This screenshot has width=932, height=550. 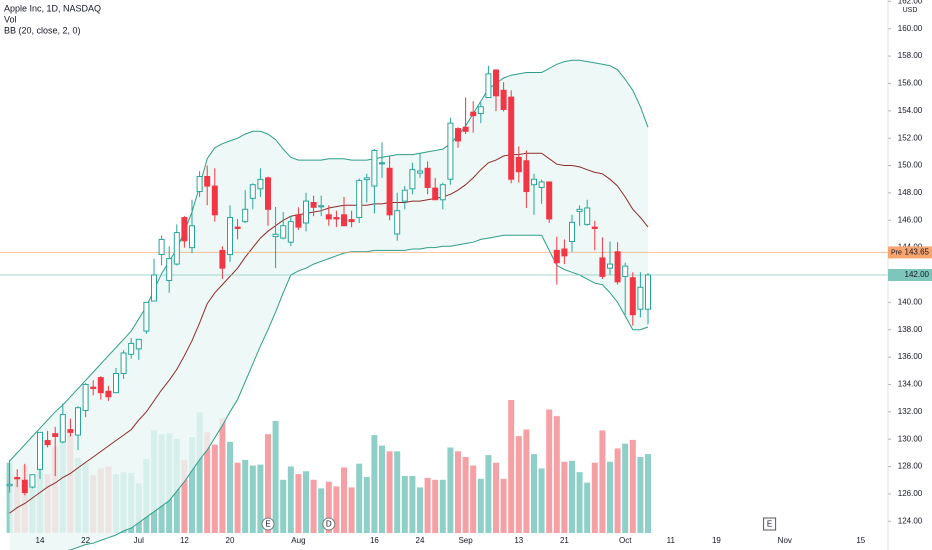 What do you see at coordinates (564, 540) in the screenshot?
I see `x-tick-label: 21` at bounding box center [564, 540].